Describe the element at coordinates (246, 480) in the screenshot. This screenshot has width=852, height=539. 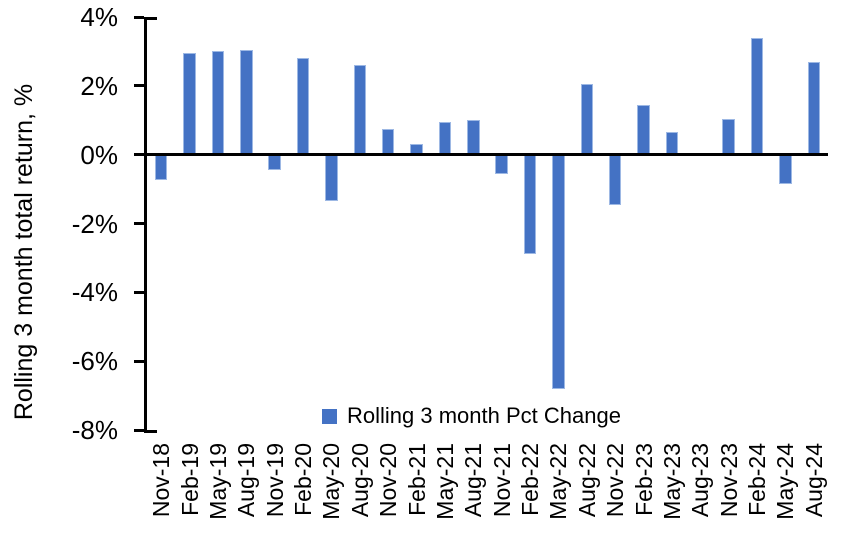
I see `x-tick-label: Aug-19` at that location.